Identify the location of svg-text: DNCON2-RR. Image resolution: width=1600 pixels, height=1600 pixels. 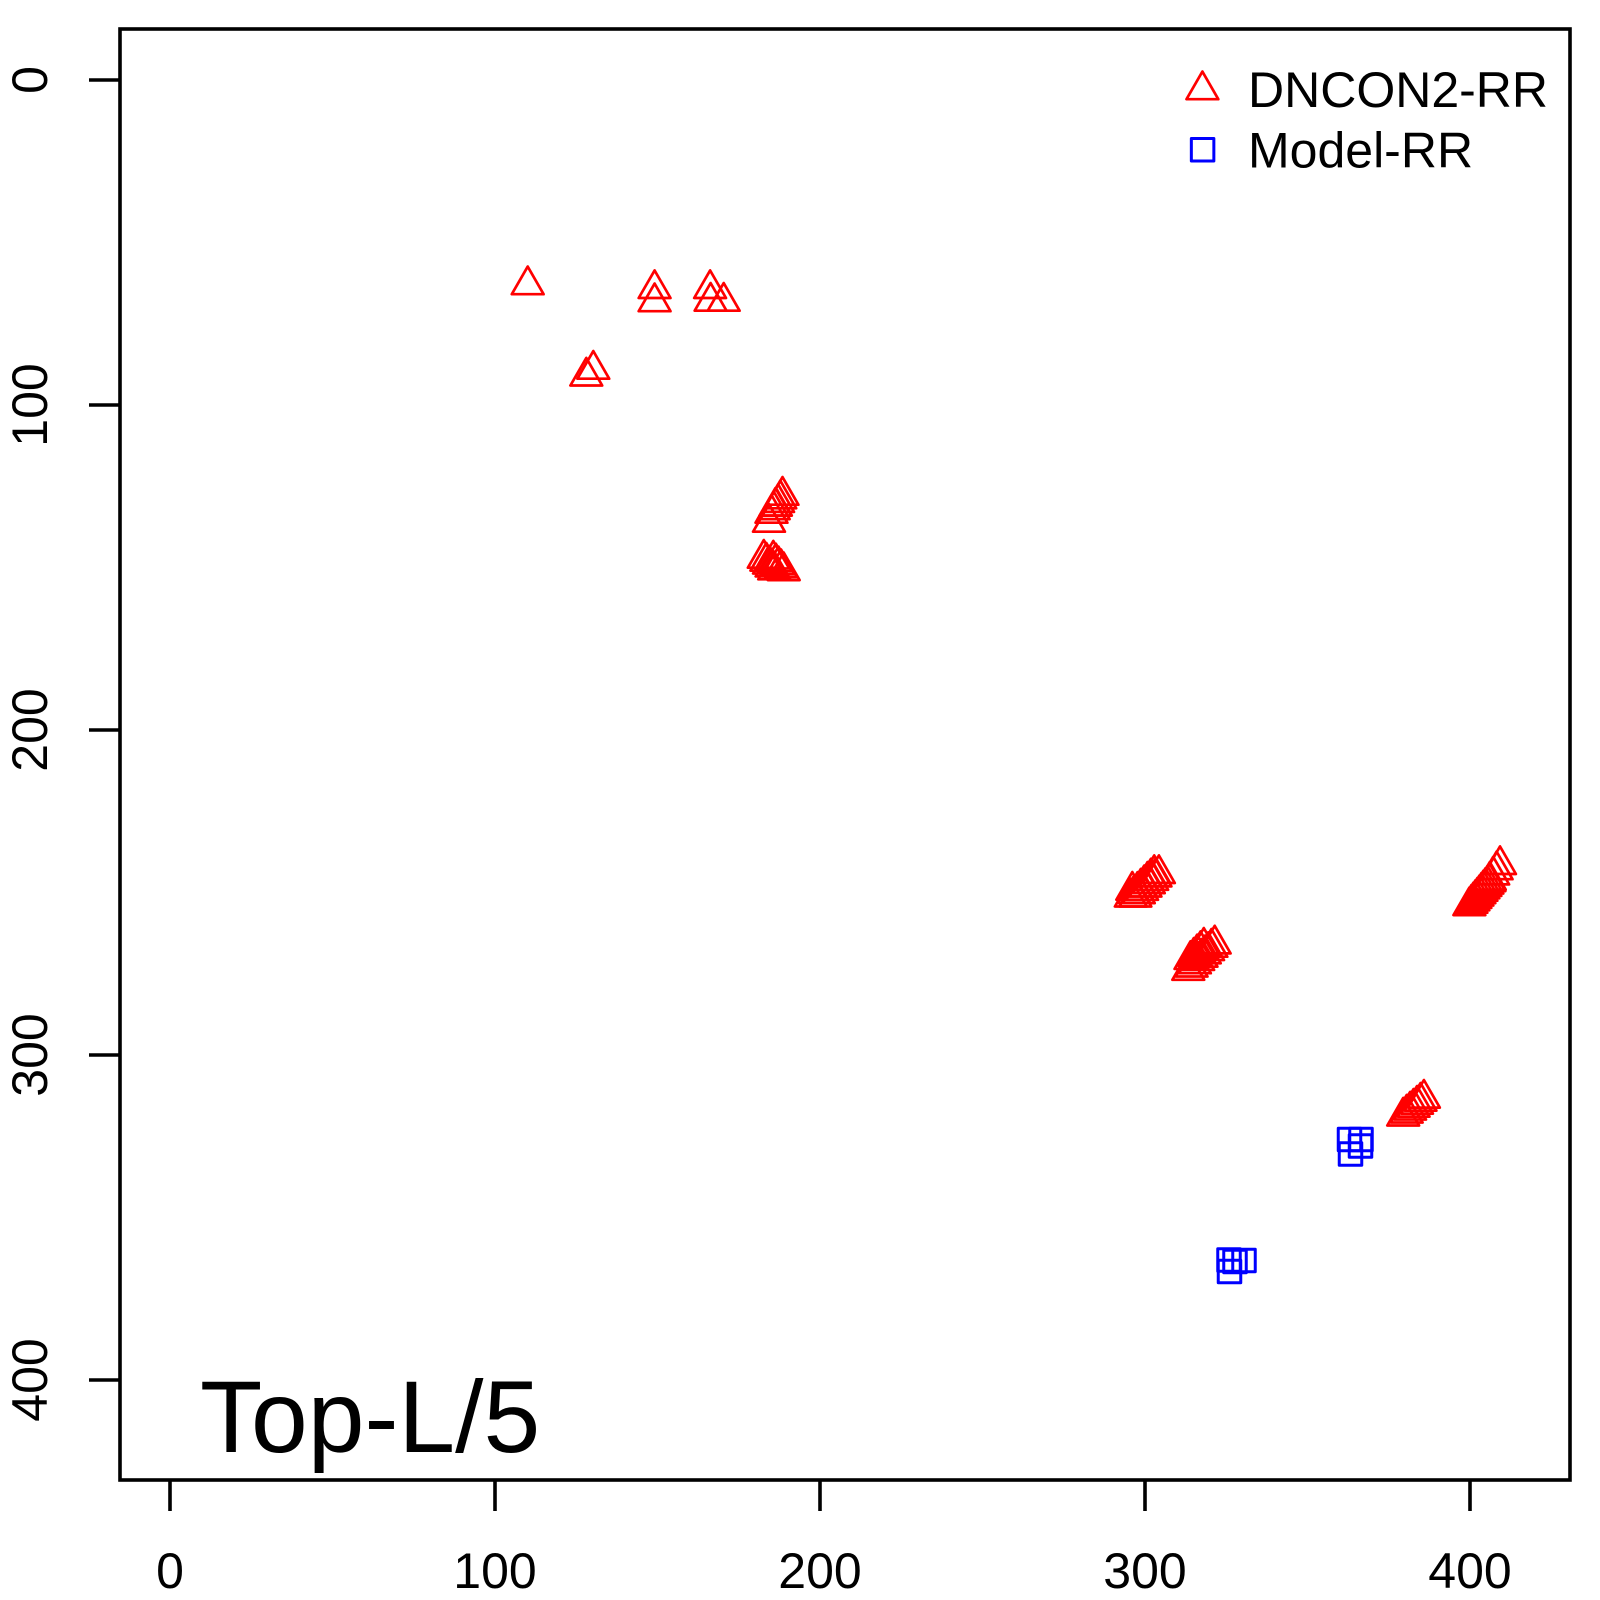
(1398, 90).